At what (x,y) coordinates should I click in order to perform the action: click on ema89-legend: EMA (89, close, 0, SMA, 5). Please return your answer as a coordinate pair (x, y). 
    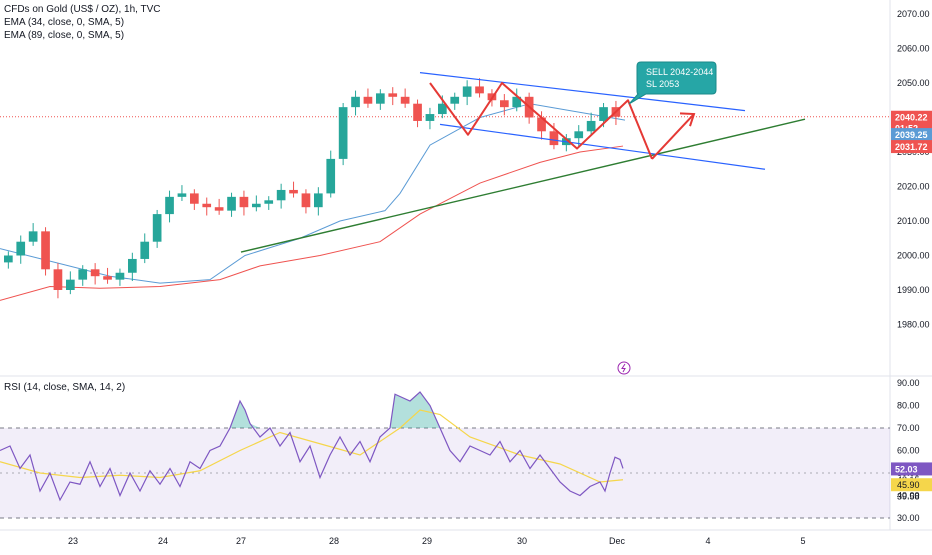
    Looking at the image, I should click on (64, 35).